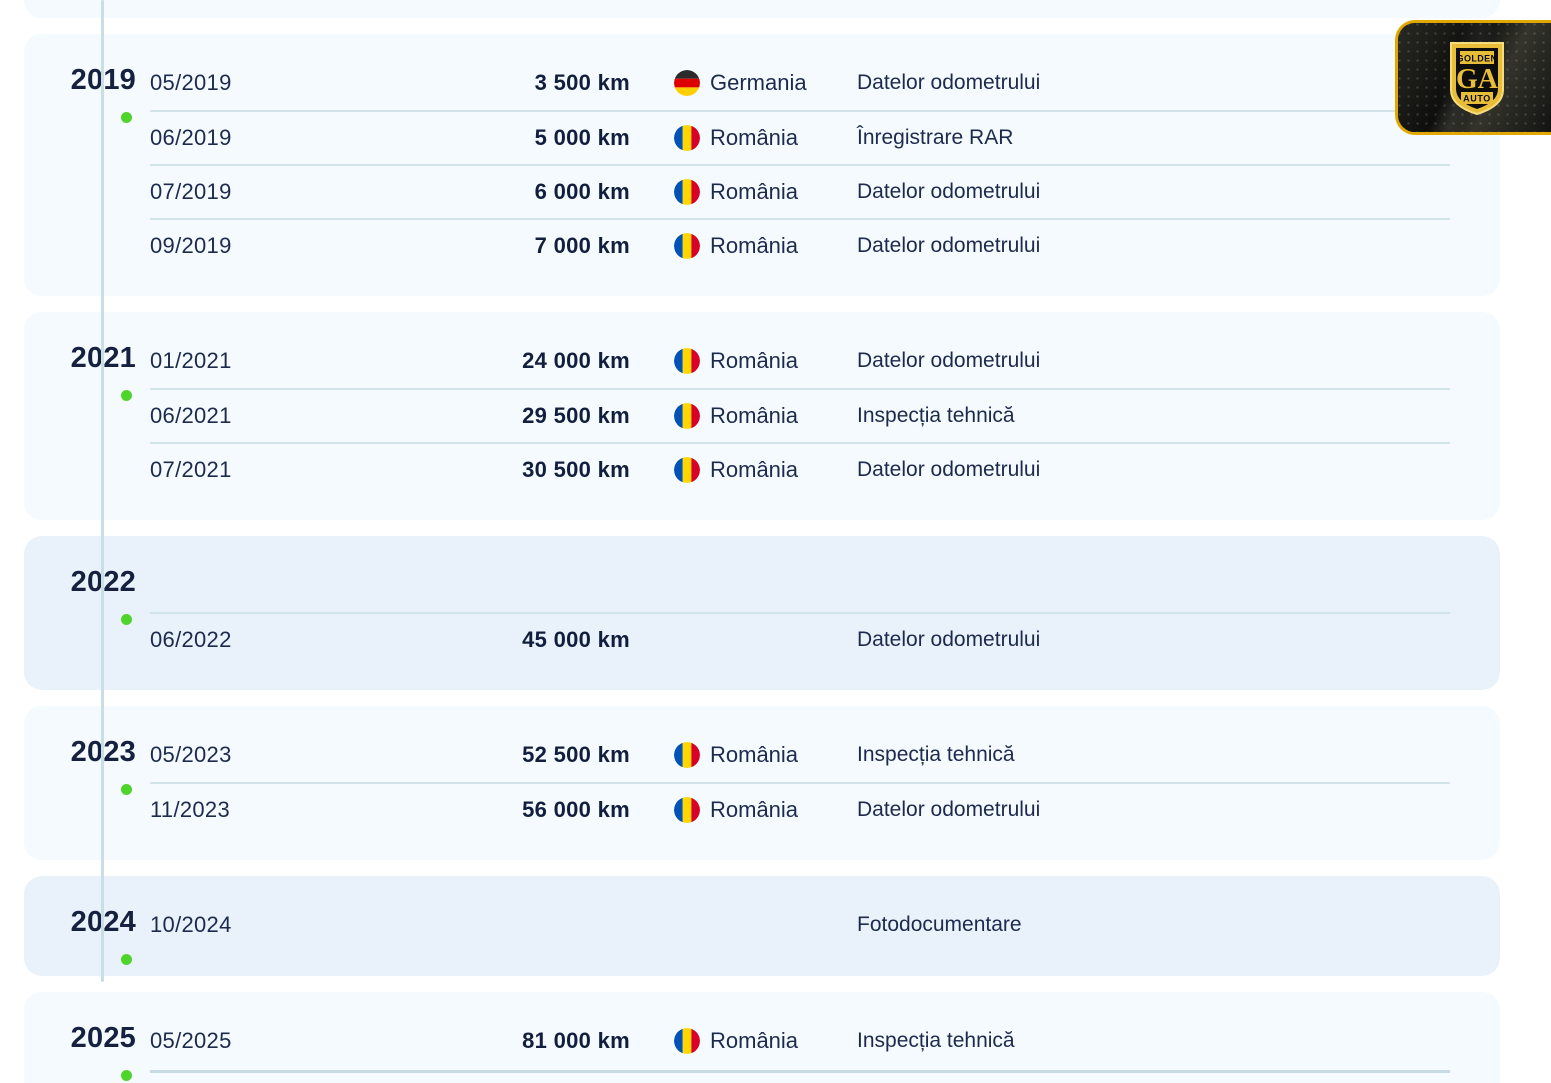 This screenshot has width=1551, height=1083. What do you see at coordinates (191, 245) in the screenshot?
I see `row-date: 09/2019` at bounding box center [191, 245].